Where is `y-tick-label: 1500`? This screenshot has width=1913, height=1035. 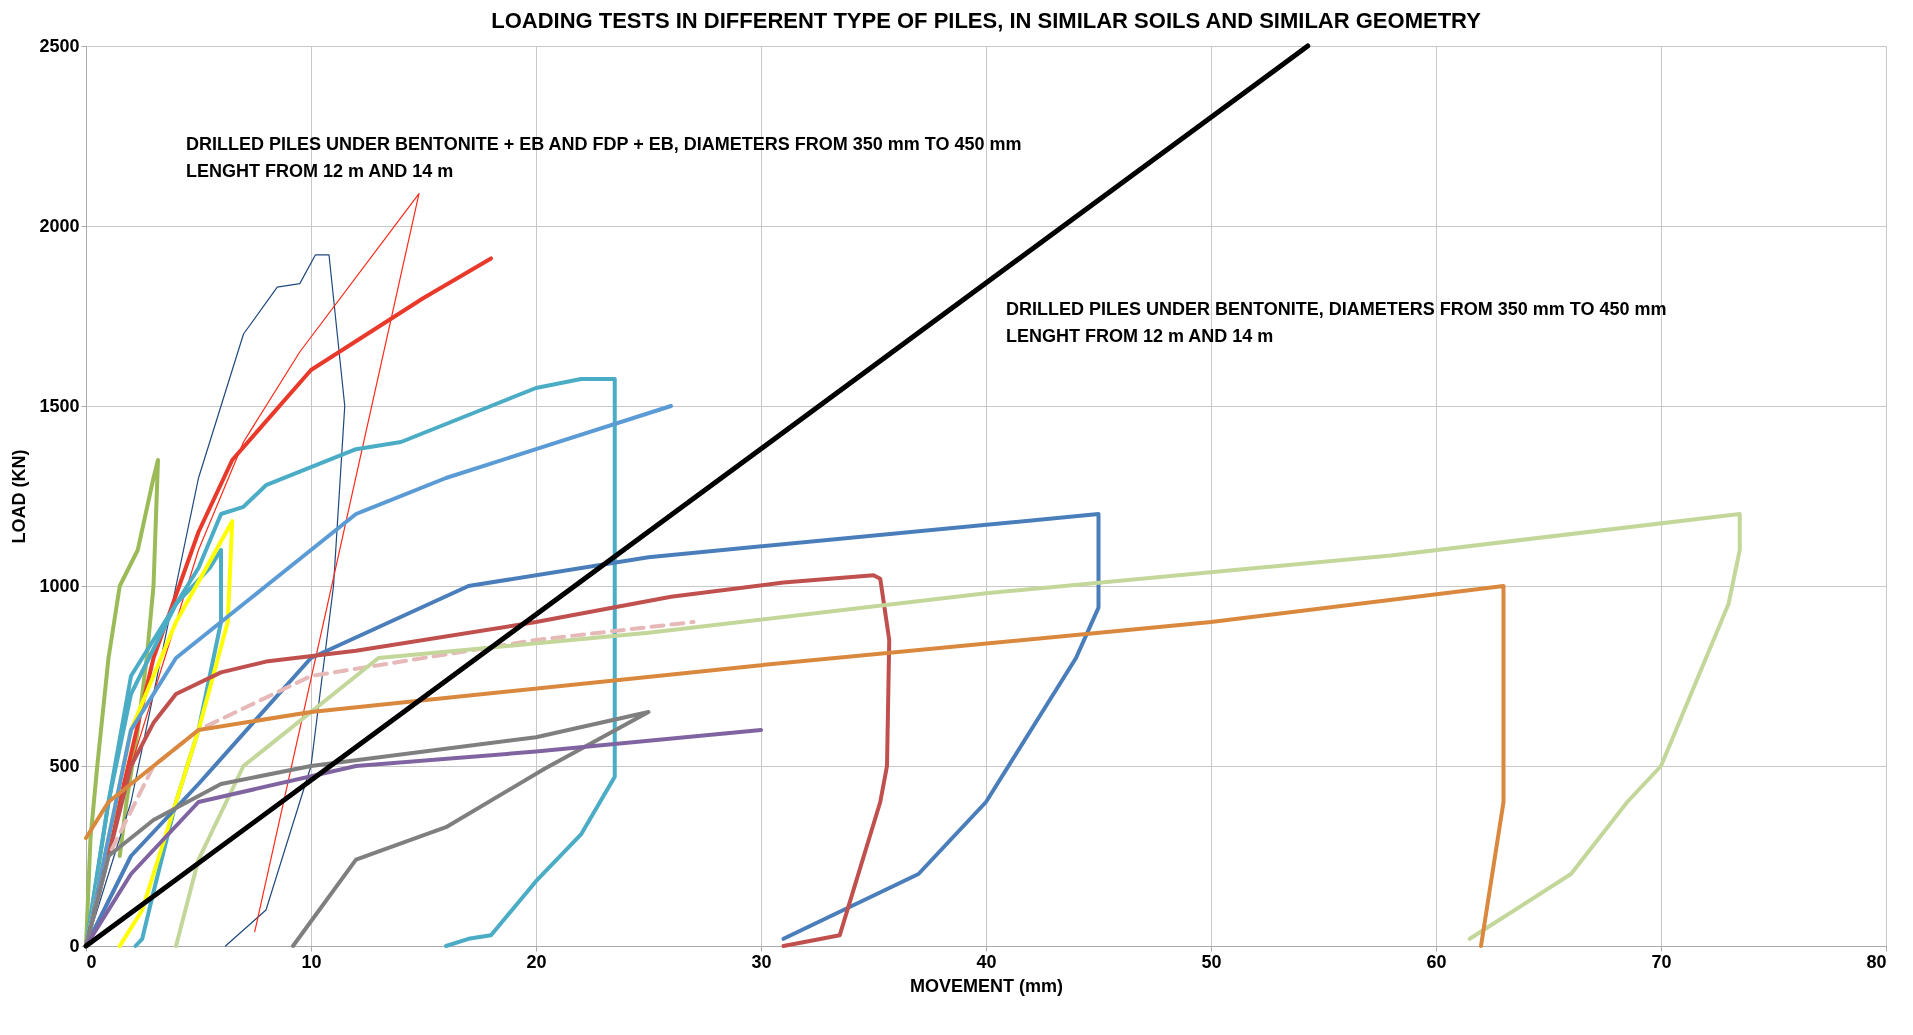 y-tick-label: 1500 is located at coordinates (59, 405).